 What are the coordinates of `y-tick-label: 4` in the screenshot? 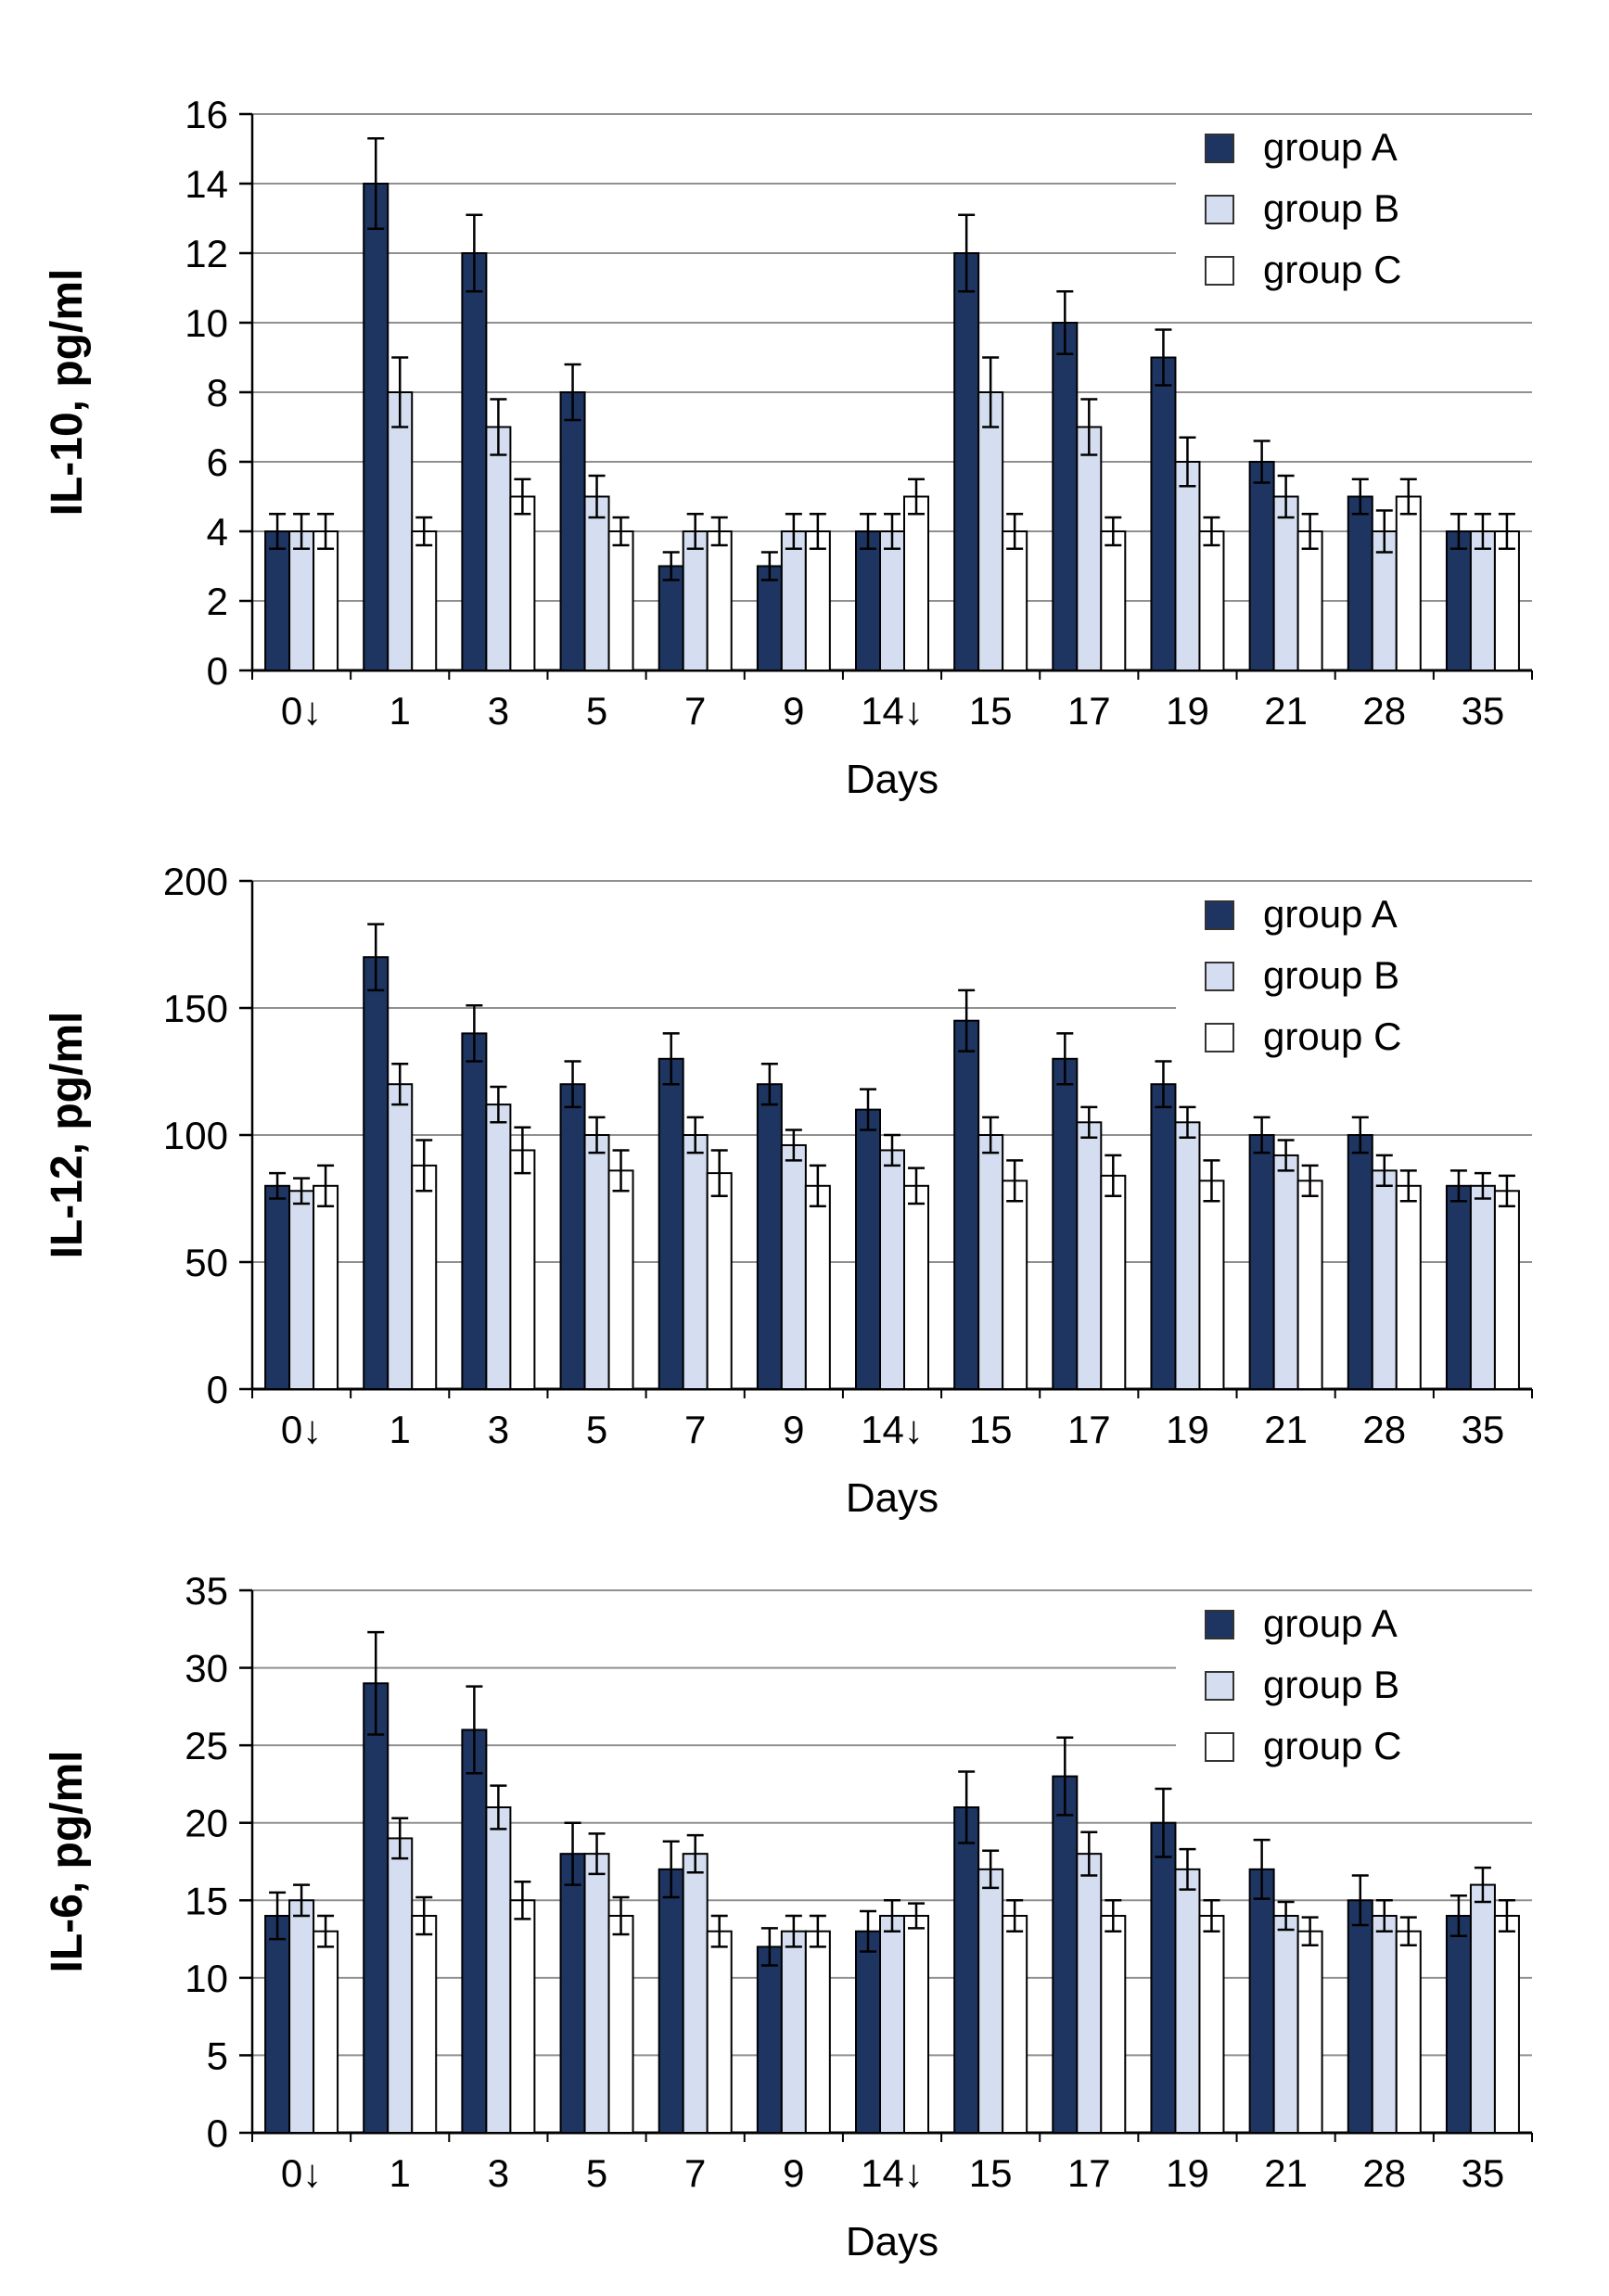 It's located at (217, 532).